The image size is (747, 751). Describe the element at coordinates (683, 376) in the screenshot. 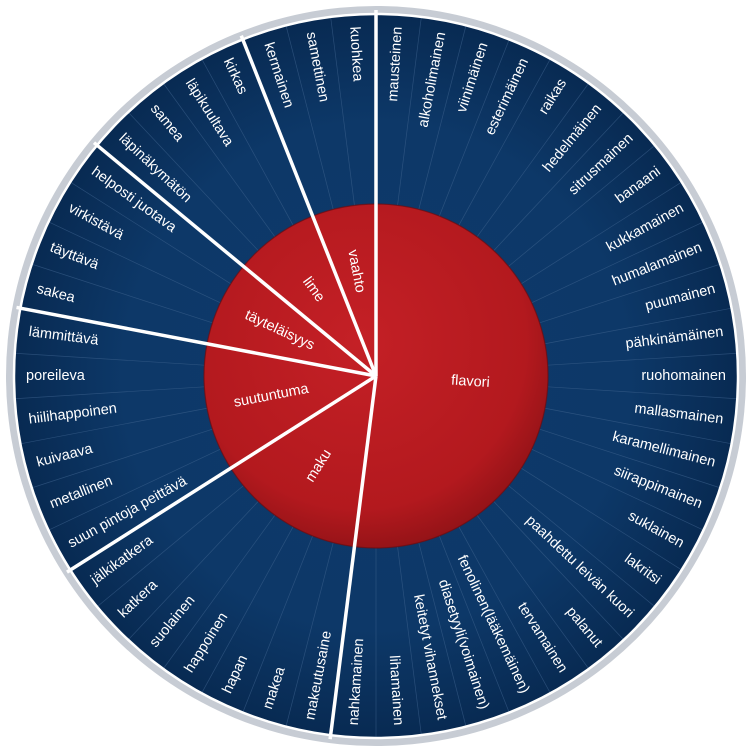

I see `term-ruohomainen: ruohomainen` at that location.